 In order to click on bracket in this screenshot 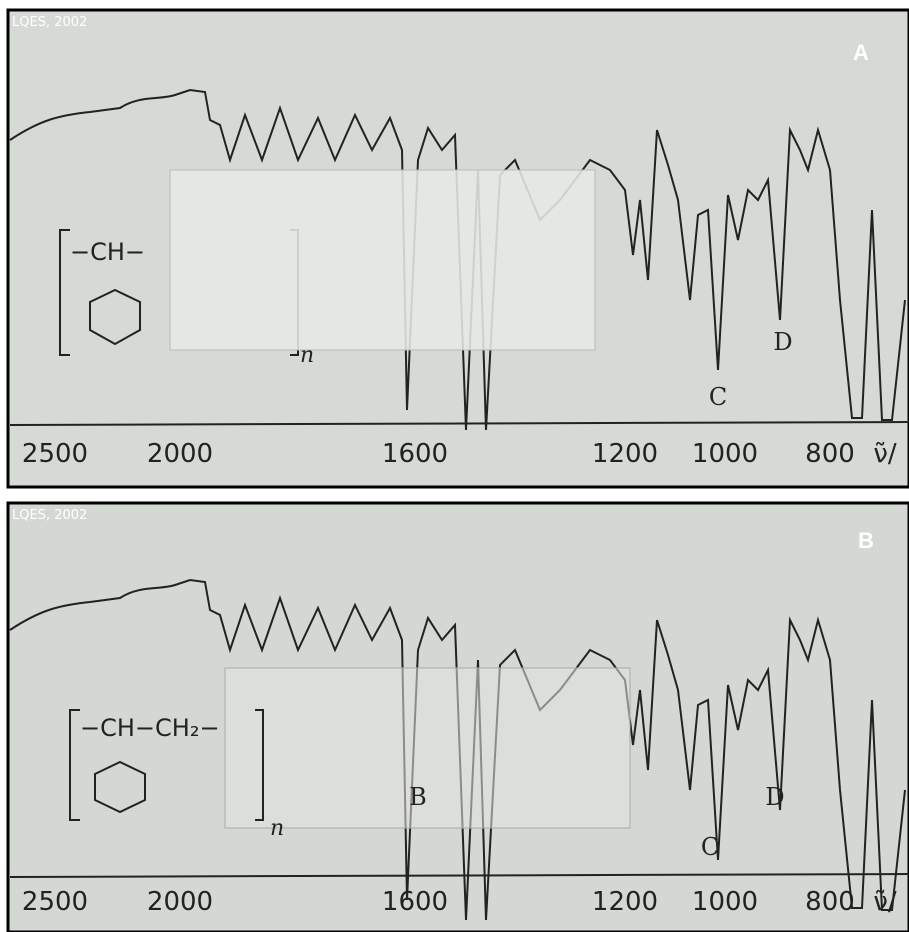, I will do `click(166, 765)`.